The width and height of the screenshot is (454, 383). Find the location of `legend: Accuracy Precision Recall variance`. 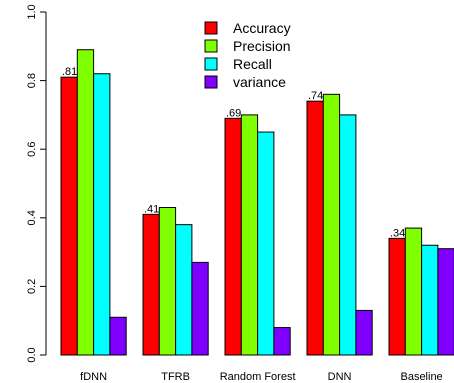

legend: Accuracy Precision Recall variance is located at coordinates (247, 55).